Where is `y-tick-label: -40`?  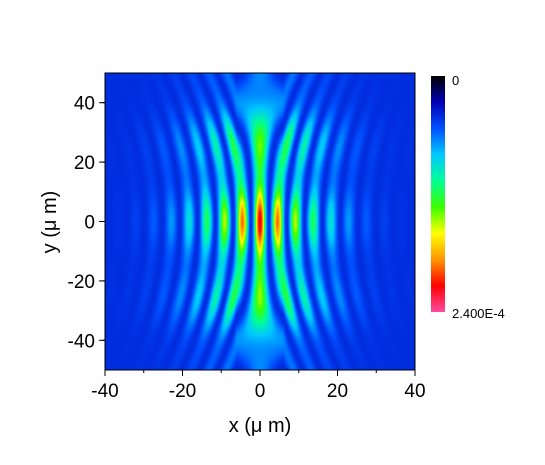 y-tick-label: -40 is located at coordinates (81, 341).